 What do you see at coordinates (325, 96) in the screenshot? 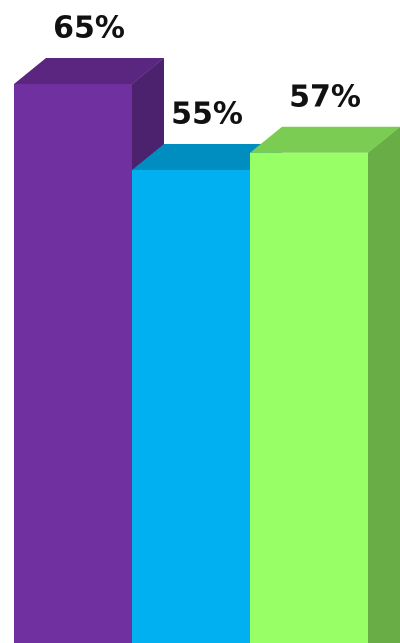
I see `data-label: 57%` at bounding box center [325, 96].